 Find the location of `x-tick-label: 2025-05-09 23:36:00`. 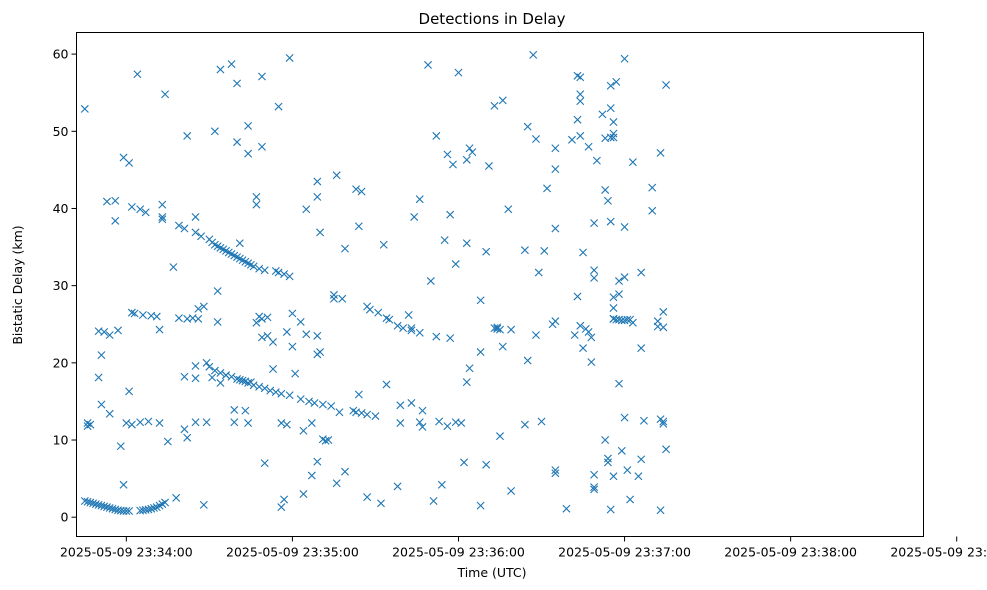

x-tick-label: 2025-05-09 23:36:00 is located at coordinates (458, 552).